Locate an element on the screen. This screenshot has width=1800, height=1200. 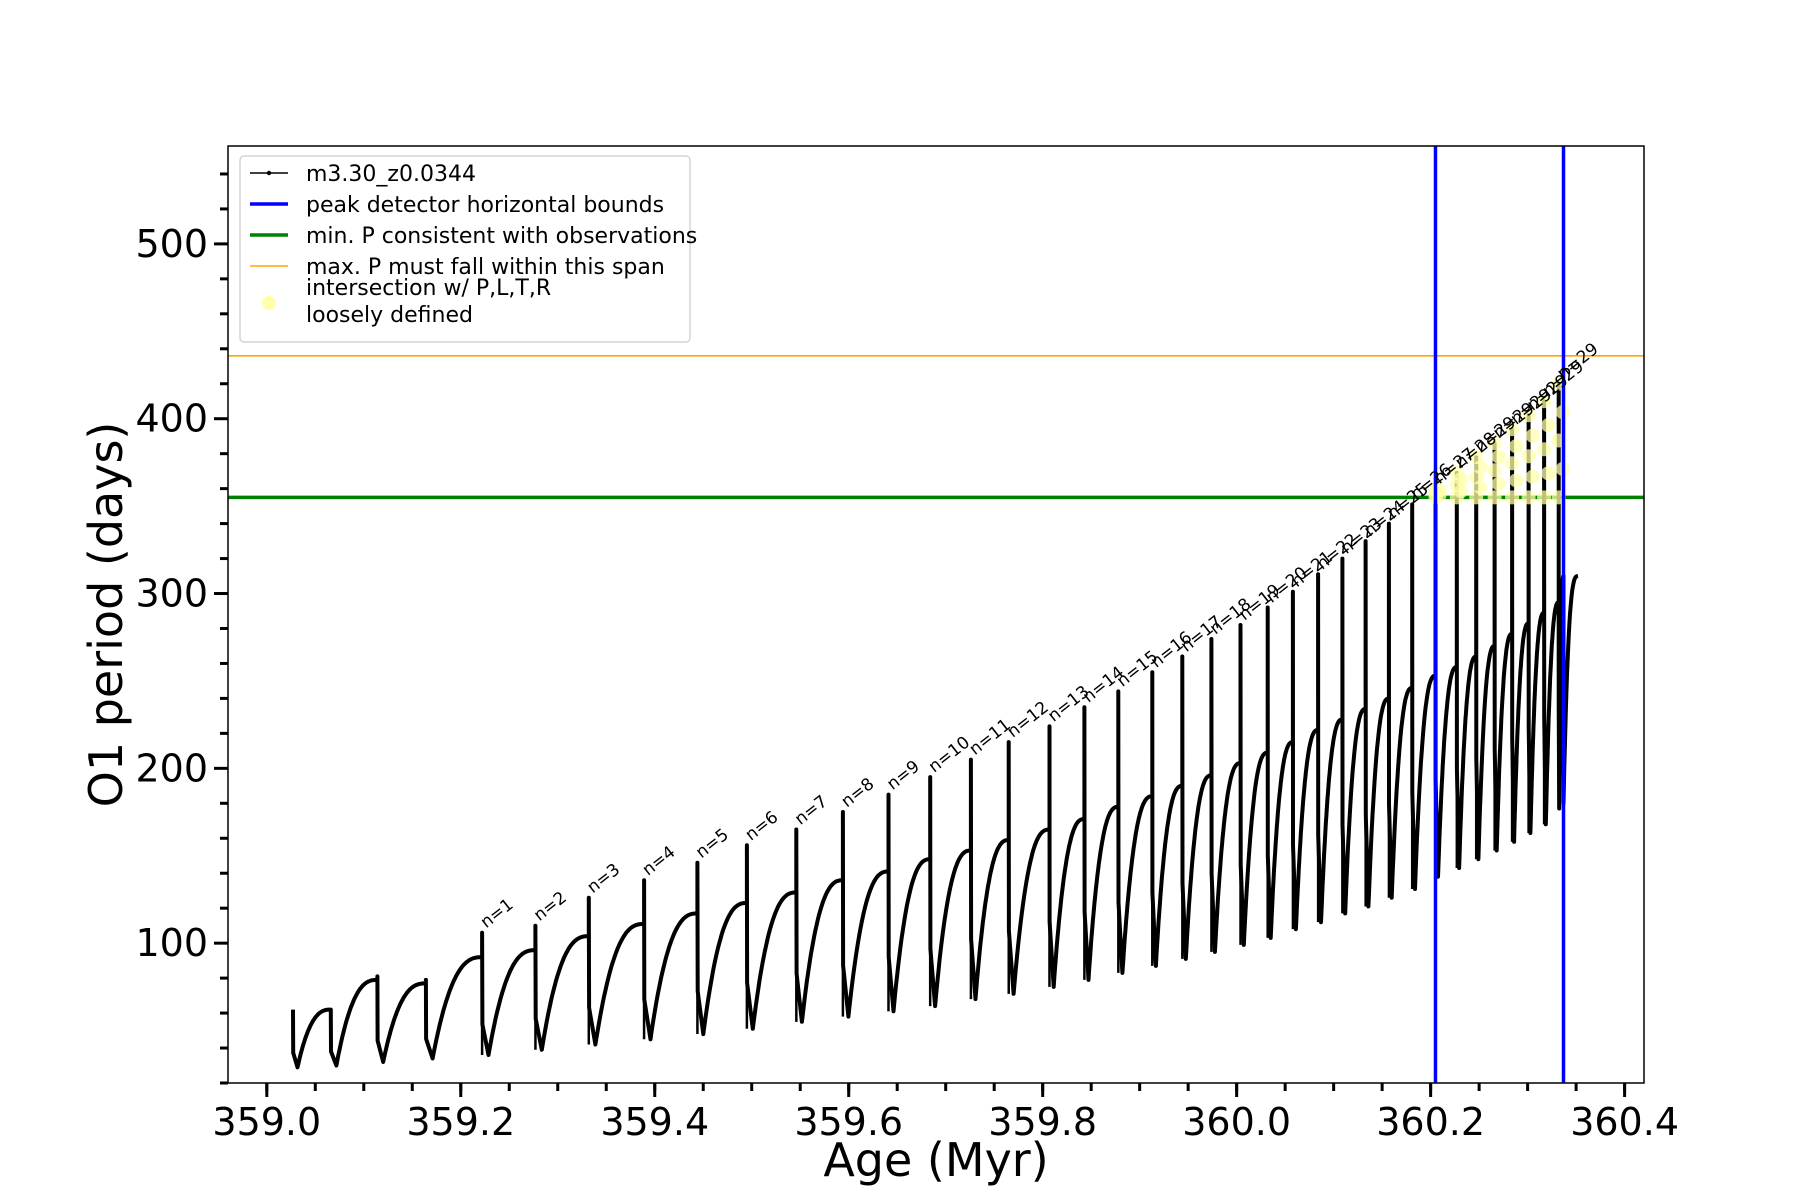
peak-label: n=6 is located at coordinates (762, 826).